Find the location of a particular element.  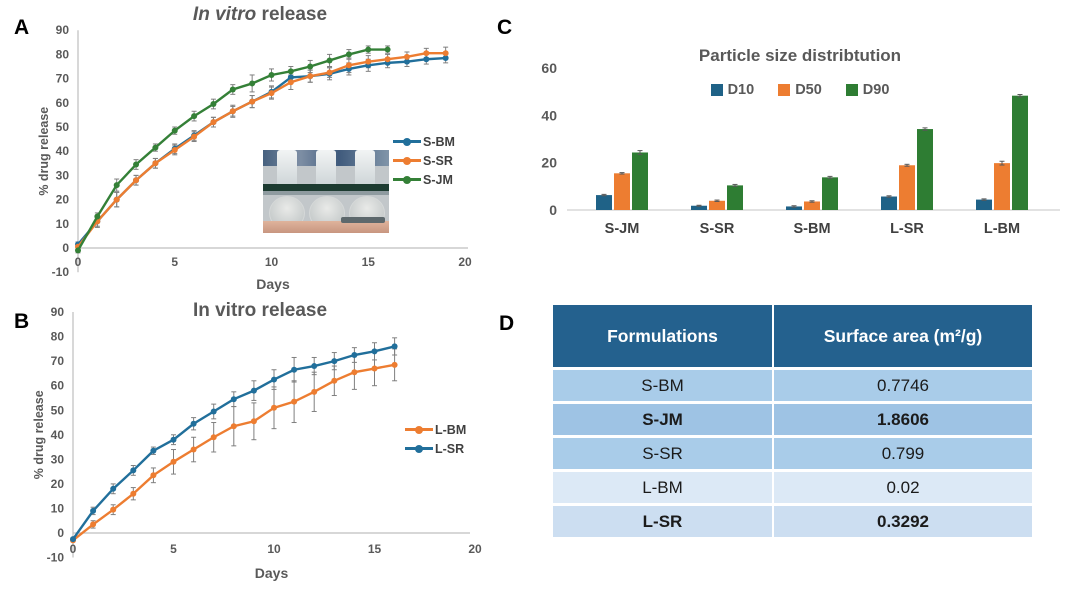

category-label: S-BM is located at coordinates (811, 229).